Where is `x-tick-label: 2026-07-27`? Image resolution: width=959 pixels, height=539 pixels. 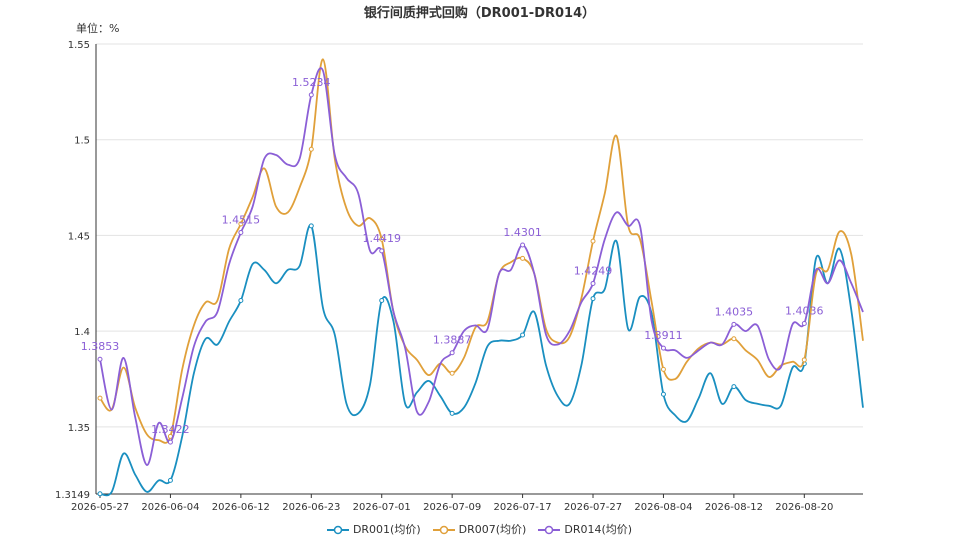 x-tick-label: 2026-07-27 is located at coordinates (593, 507).